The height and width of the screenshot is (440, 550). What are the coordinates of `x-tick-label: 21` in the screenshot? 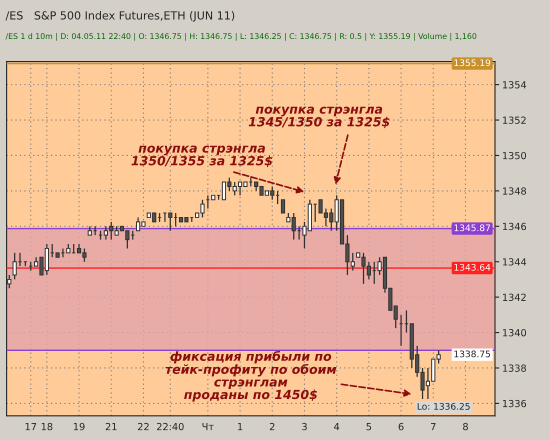 It's located at (111, 426).